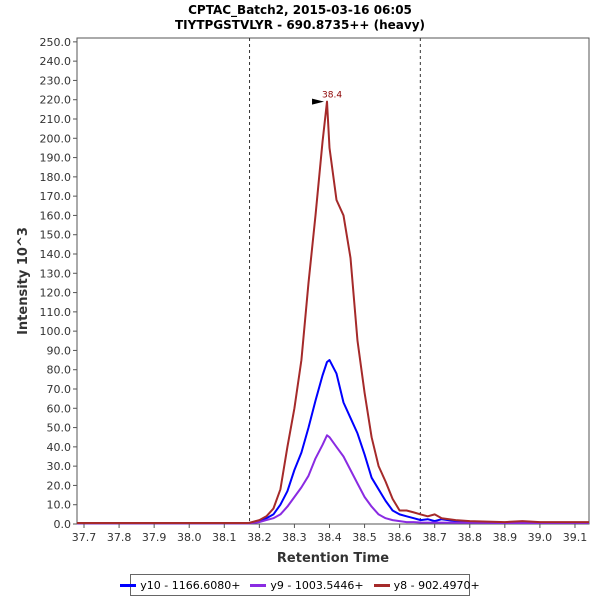 The width and height of the screenshot is (600, 600). What do you see at coordinates (575, 537) in the screenshot?
I see `x-tick-label: 39.1` at bounding box center [575, 537].